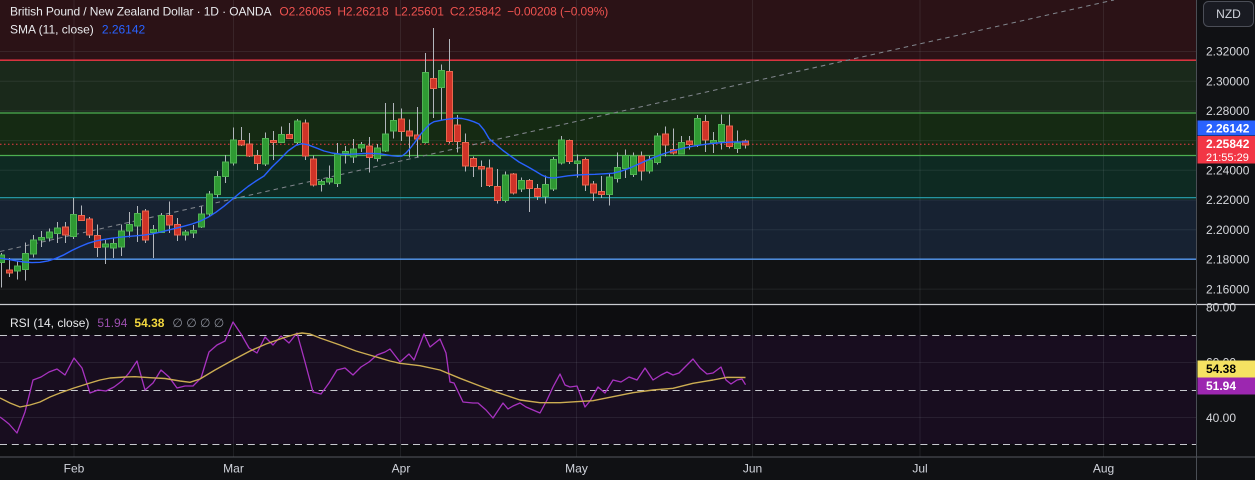 The image size is (1255, 480). What do you see at coordinates (1228, 144) in the screenshot?
I see `svg-text: 2.25842` at bounding box center [1228, 144].